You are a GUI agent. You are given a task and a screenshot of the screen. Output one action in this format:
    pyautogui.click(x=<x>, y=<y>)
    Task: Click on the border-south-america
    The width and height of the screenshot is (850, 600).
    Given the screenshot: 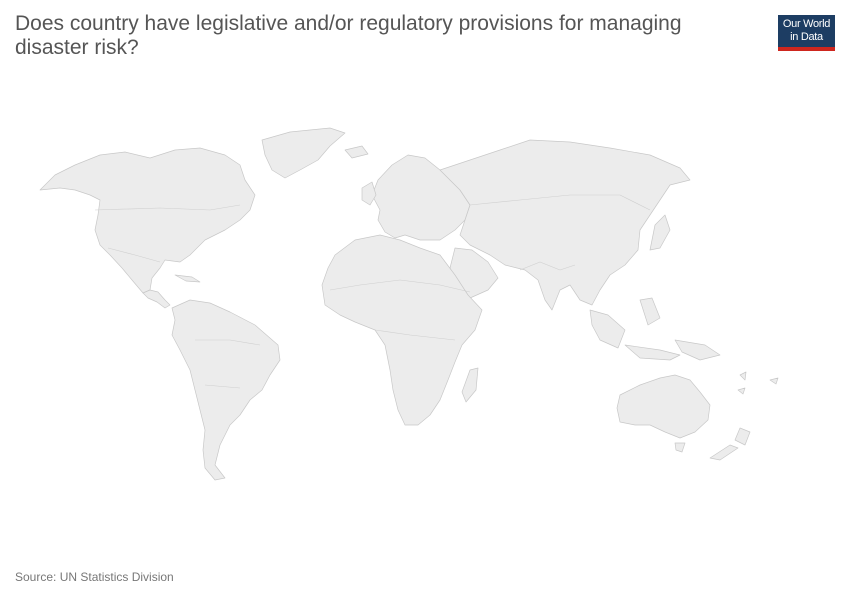 What is the action you would take?
    pyautogui.click(x=228, y=364)
    